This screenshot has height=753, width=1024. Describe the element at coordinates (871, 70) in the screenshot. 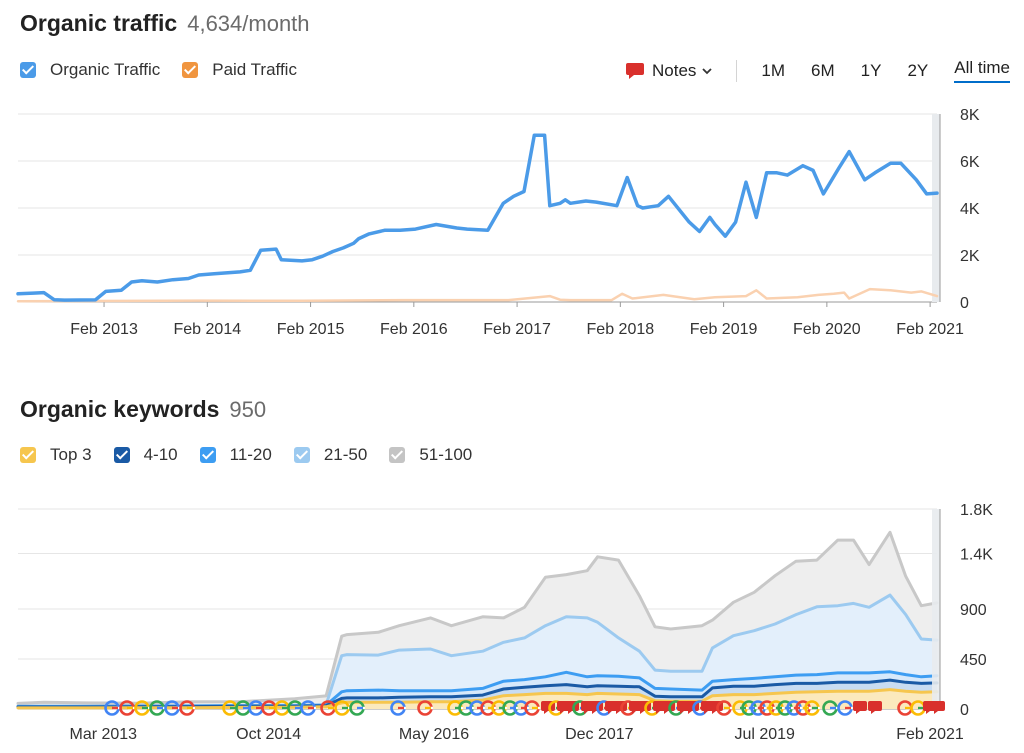

I see `period-1y: 1Y` at that location.